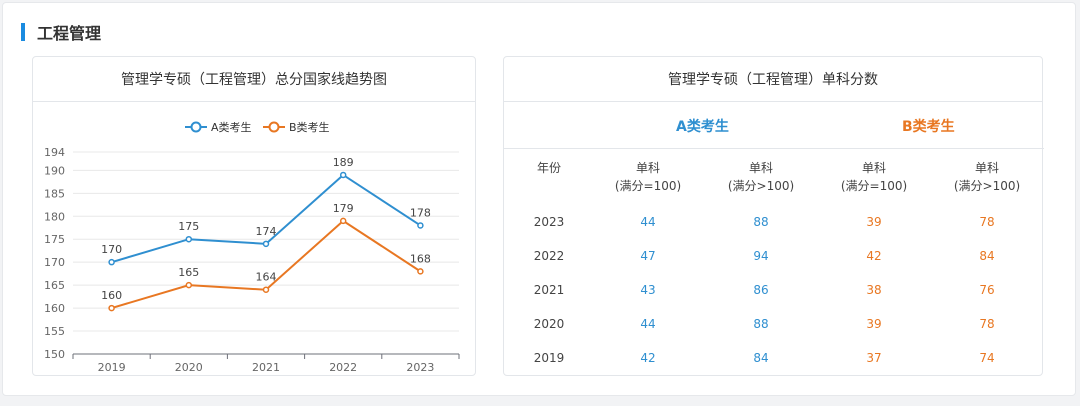 The height and width of the screenshot is (406, 1080). Describe the element at coordinates (702, 127) in the screenshot. I see `group-a-label: A类考生` at that location.